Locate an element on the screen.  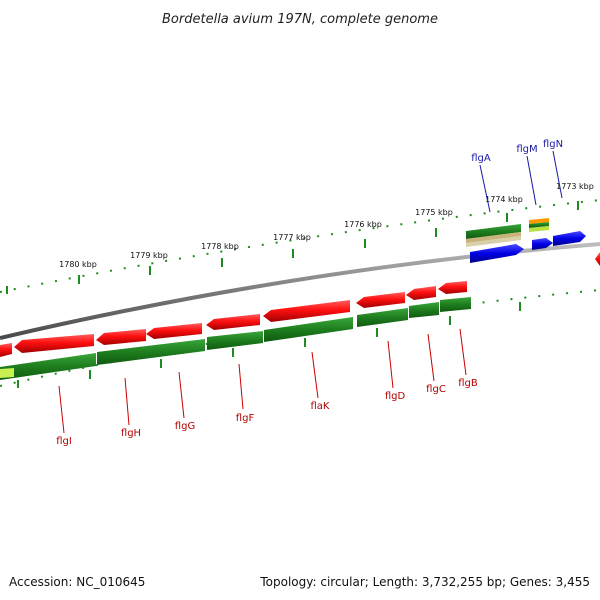
gene-label-flgD: flgD is located at coordinates (395, 396).